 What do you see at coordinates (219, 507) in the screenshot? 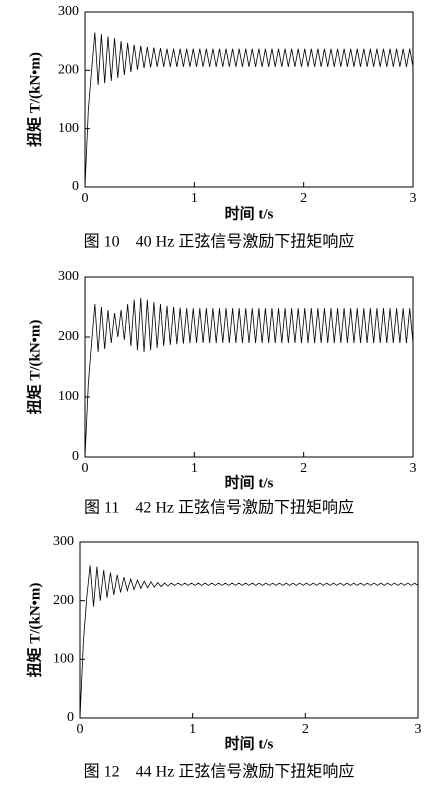
I see `figure-caption: 图 11 42 Hz 正弦信号激励下扭矩响应` at bounding box center [219, 507].